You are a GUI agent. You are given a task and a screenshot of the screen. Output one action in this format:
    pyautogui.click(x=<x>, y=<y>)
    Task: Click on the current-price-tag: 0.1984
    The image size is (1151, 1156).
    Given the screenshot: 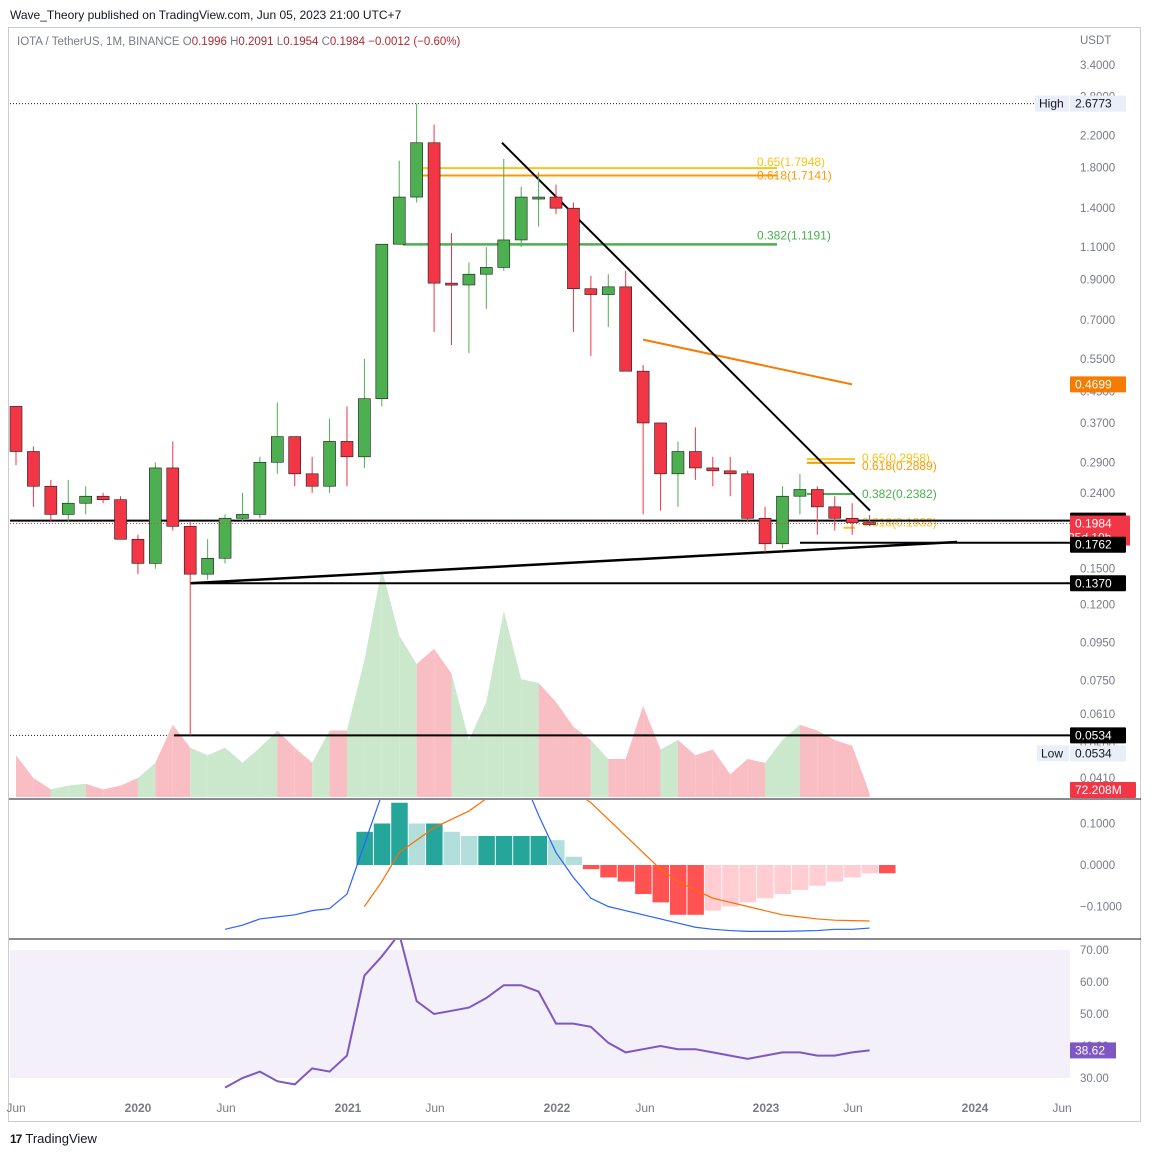 What is the action you would take?
    pyautogui.click(x=1093, y=524)
    